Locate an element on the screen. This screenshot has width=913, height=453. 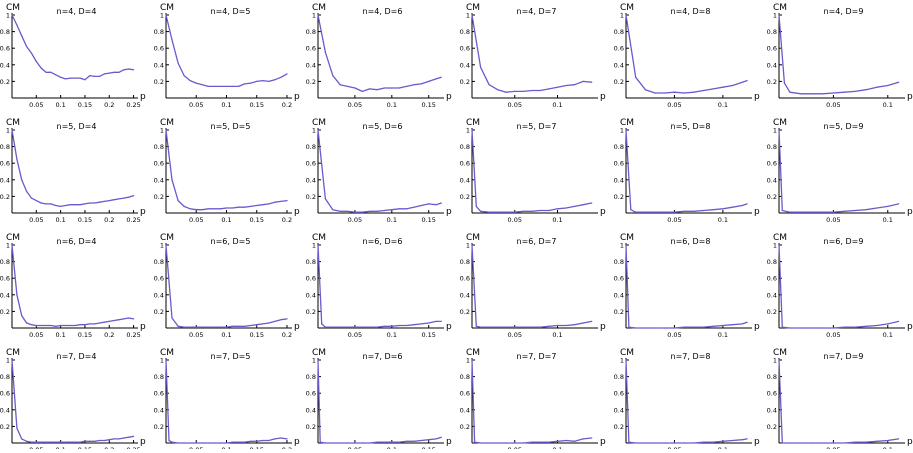
y-tick-label: 1 is located at coordinates (162, 246).